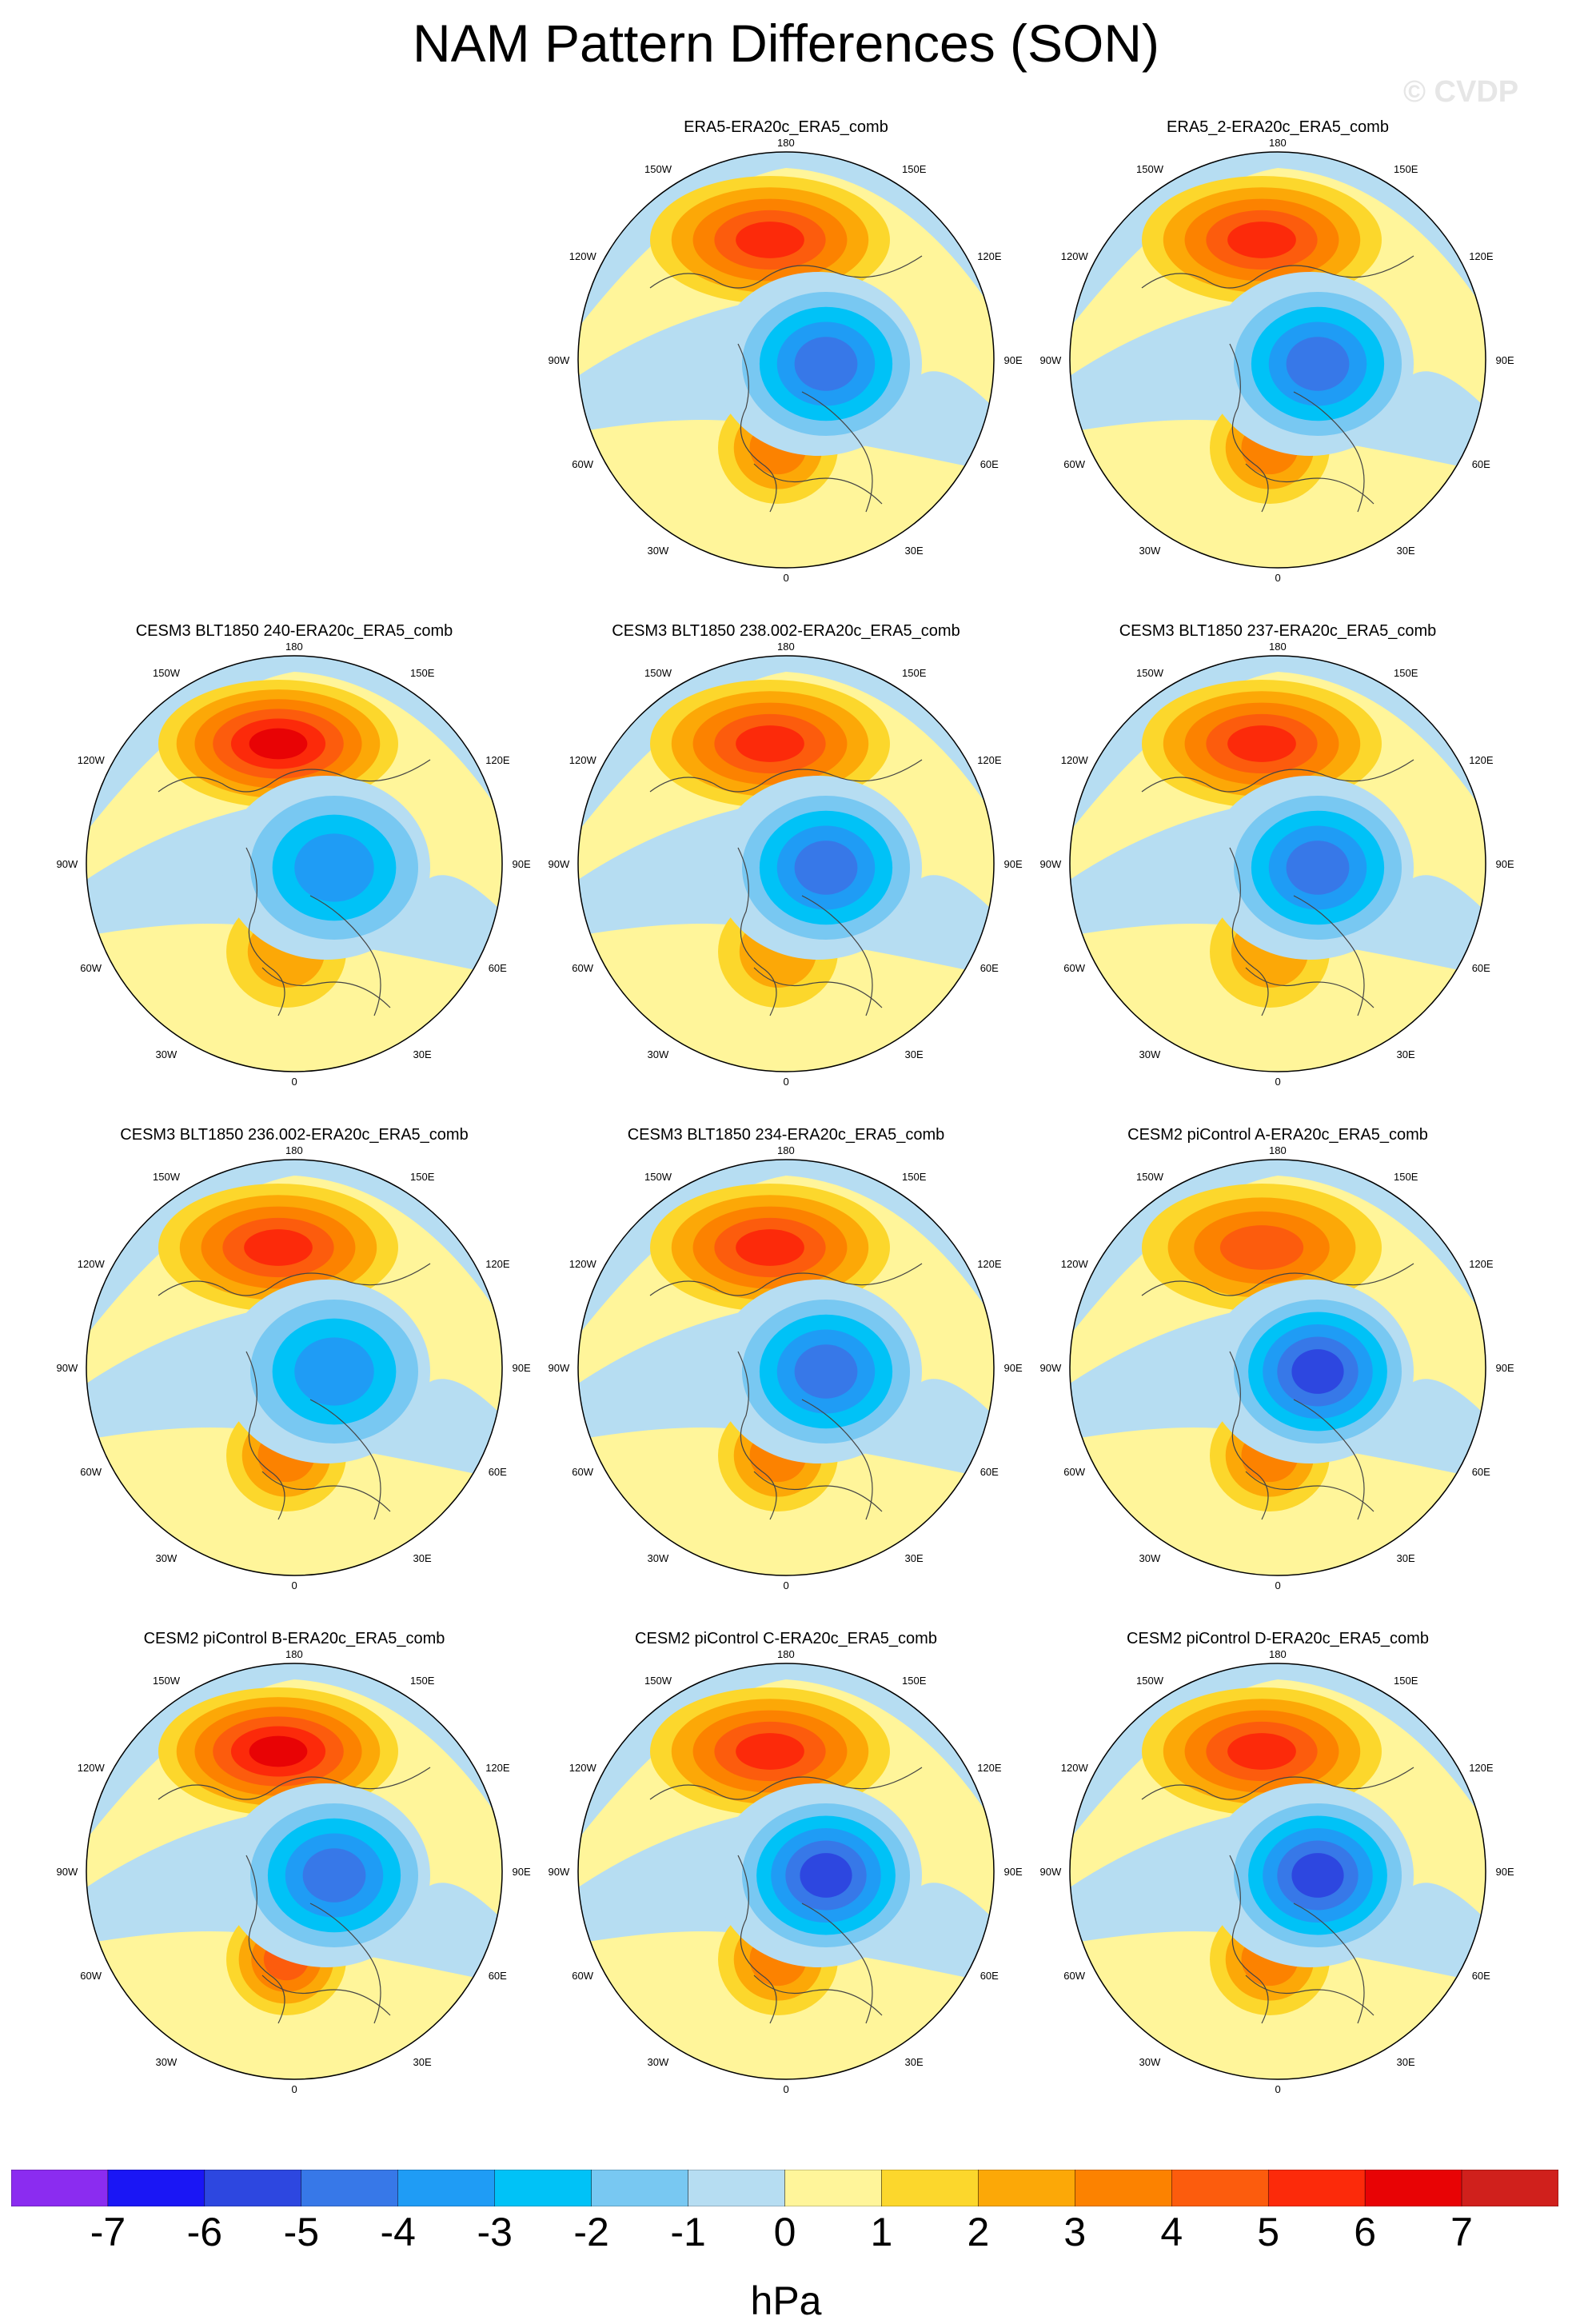 Image resolution: width=1572 pixels, height=2324 pixels. I want to click on panel-title: ERA5-ERA20c_ERA5_comb, so click(786, 127).